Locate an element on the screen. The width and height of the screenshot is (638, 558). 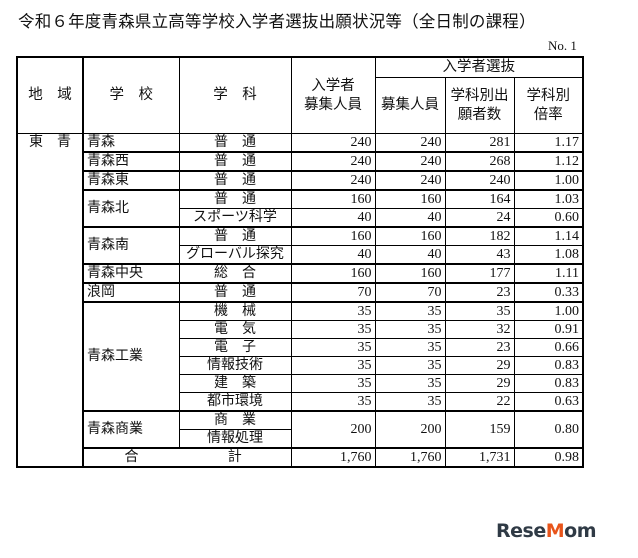
subject-name: 都市環境 is located at coordinates (235, 402).